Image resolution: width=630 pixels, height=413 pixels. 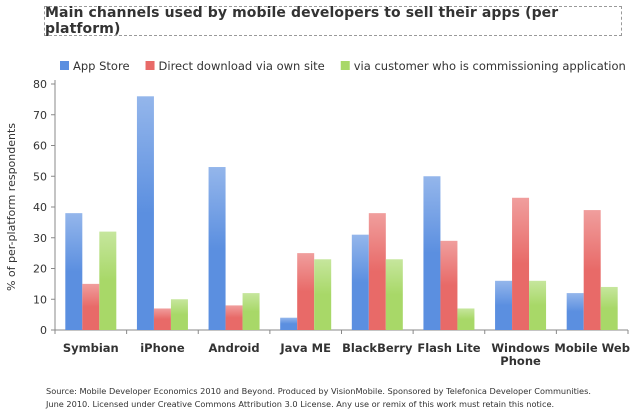 What do you see at coordinates (234, 348) in the screenshot?
I see `x-tick-label: Android` at bounding box center [234, 348].